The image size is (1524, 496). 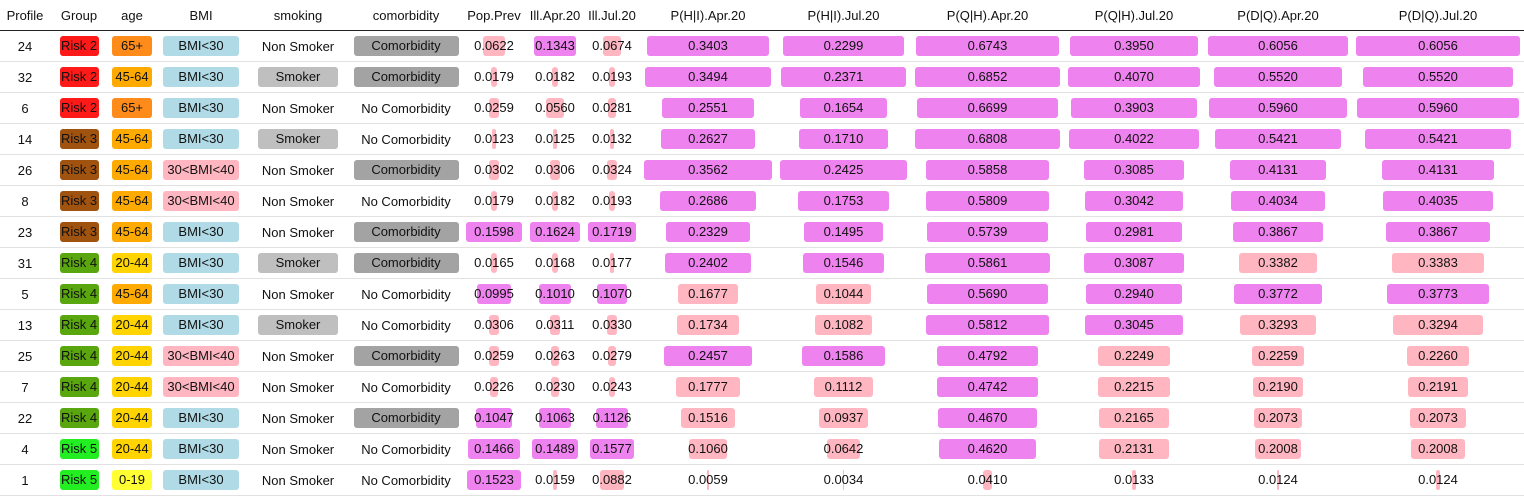 I want to click on phi-jul-cell: 0.1082, so click(x=843, y=325).